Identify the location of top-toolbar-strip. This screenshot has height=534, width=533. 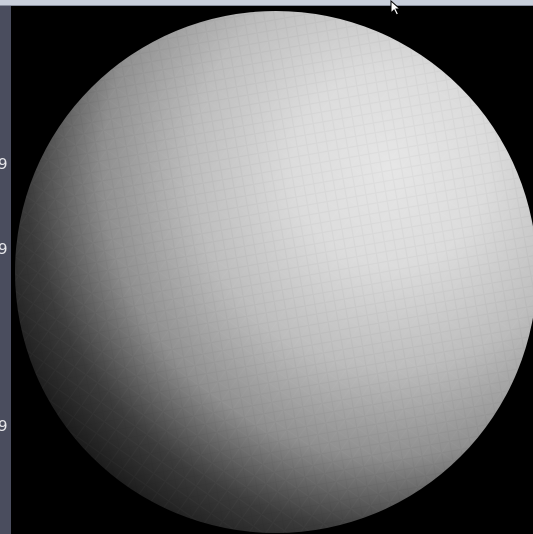
(266, 3).